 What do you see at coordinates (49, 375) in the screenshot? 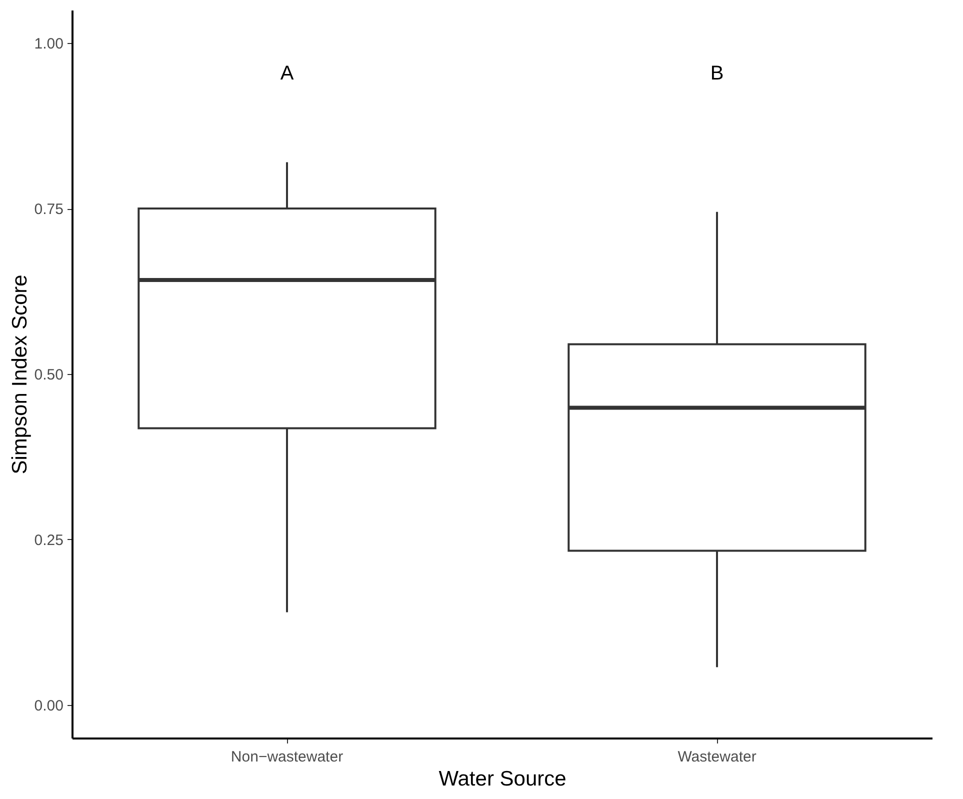
I see `y-tick-label: 0.50` at bounding box center [49, 375].